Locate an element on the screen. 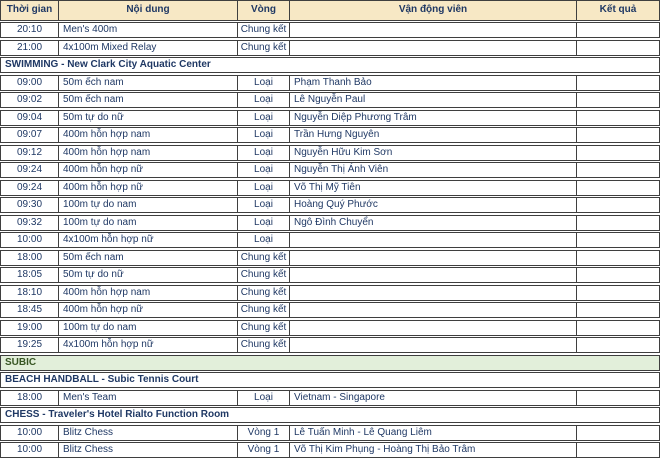 The width and height of the screenshot is (660, 458). column-header-result: Kết quả is located at coordinates (618, 10).